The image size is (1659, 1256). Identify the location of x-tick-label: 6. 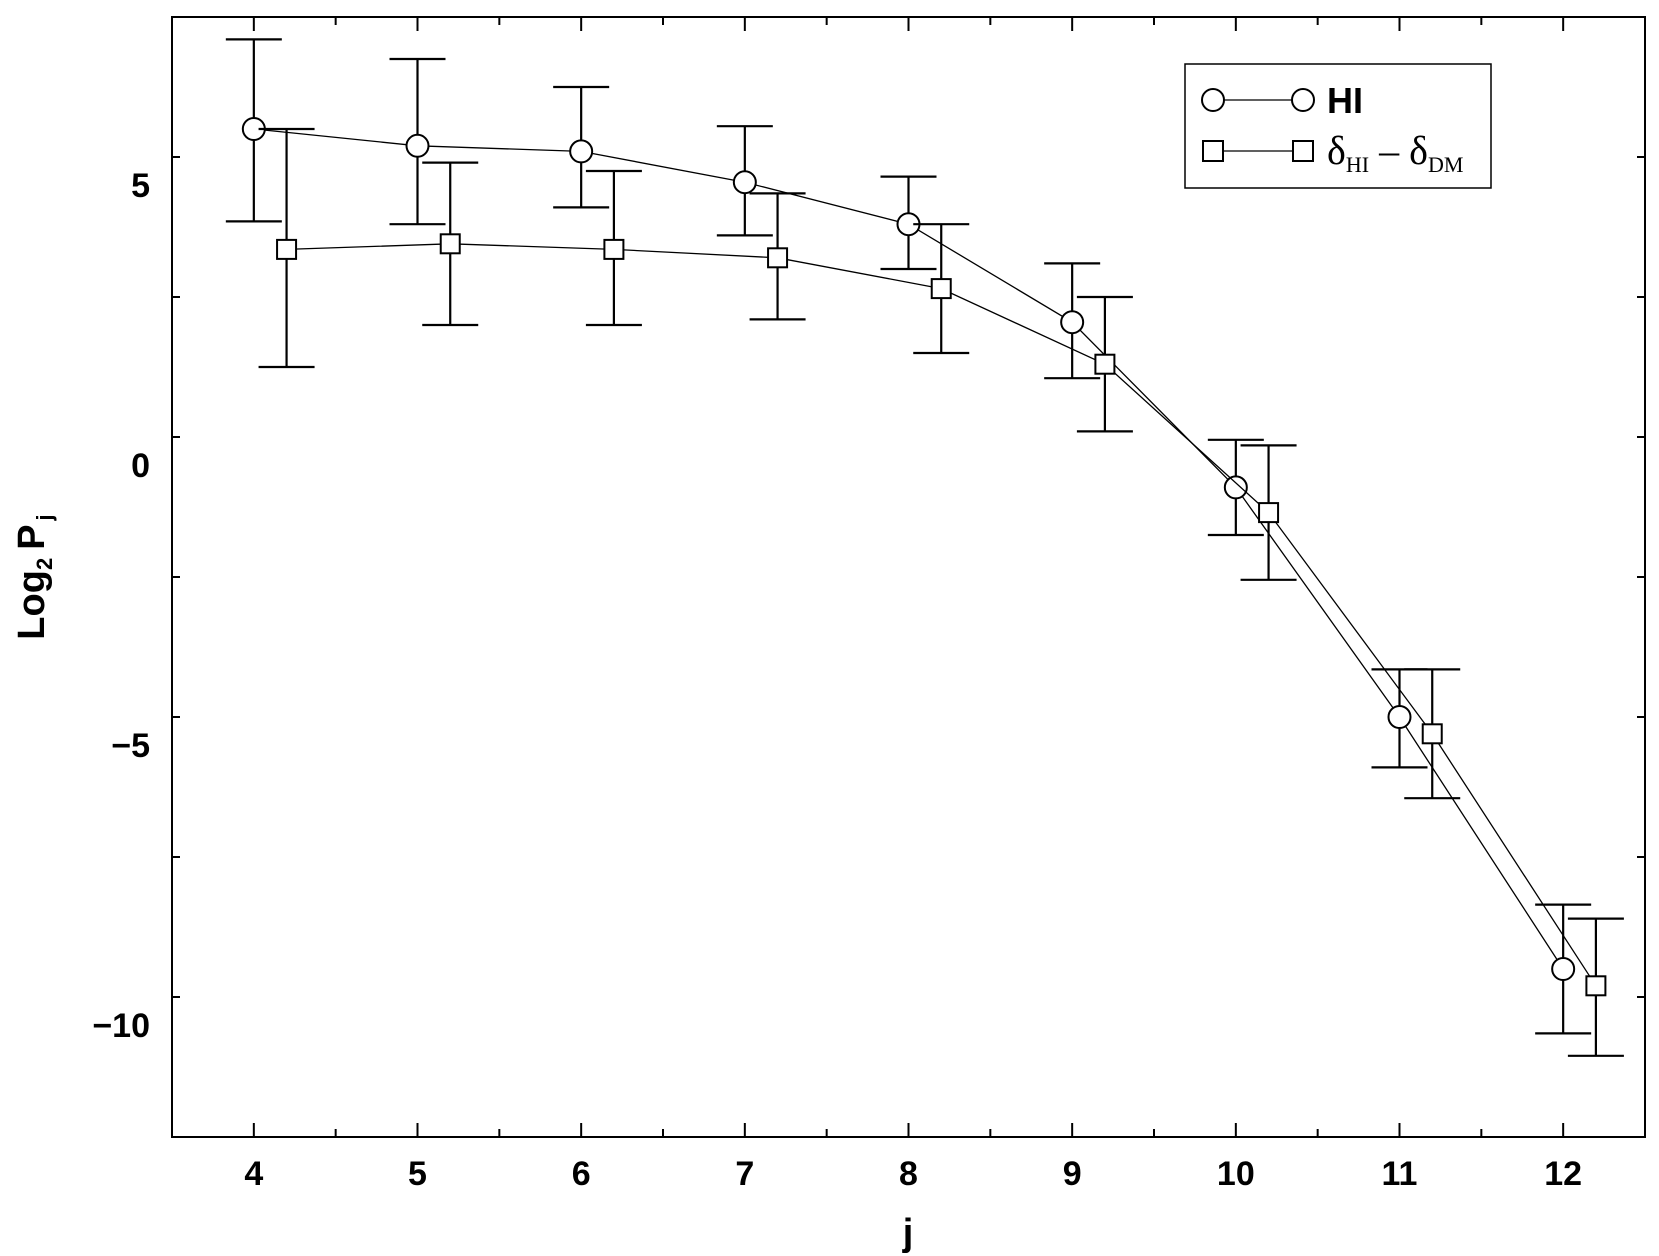
(581, 1174).